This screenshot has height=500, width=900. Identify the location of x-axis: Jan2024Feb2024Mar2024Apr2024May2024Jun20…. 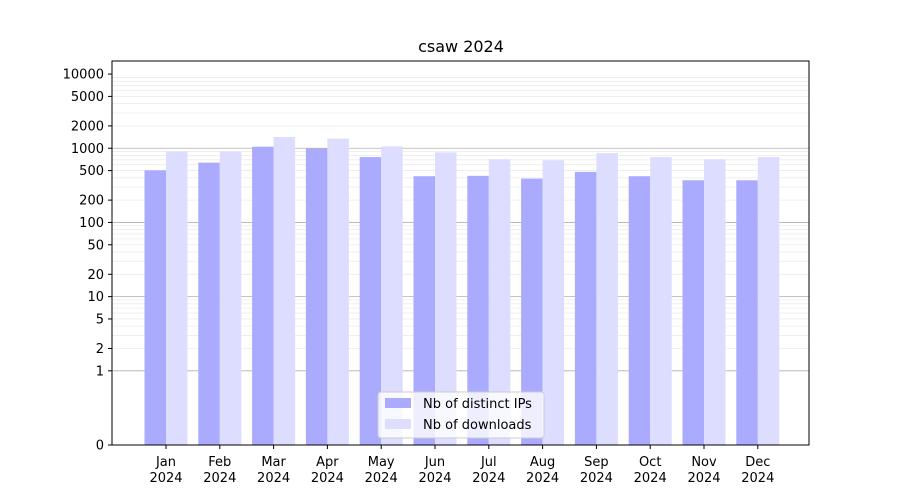
(461, 465).